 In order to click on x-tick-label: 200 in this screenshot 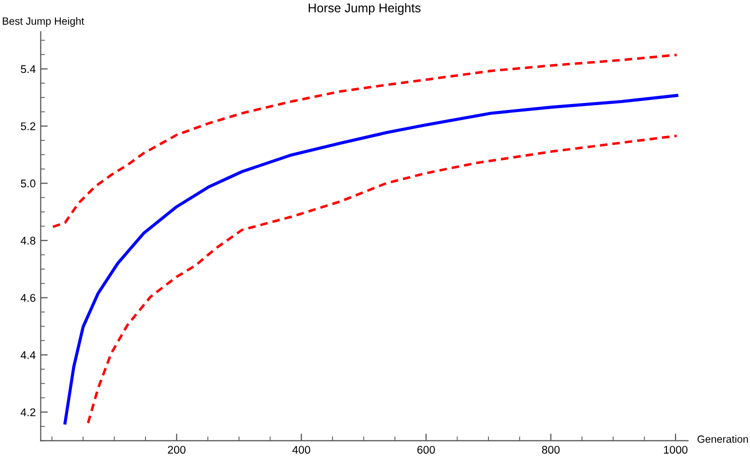, I will do `click(177, 450)`.